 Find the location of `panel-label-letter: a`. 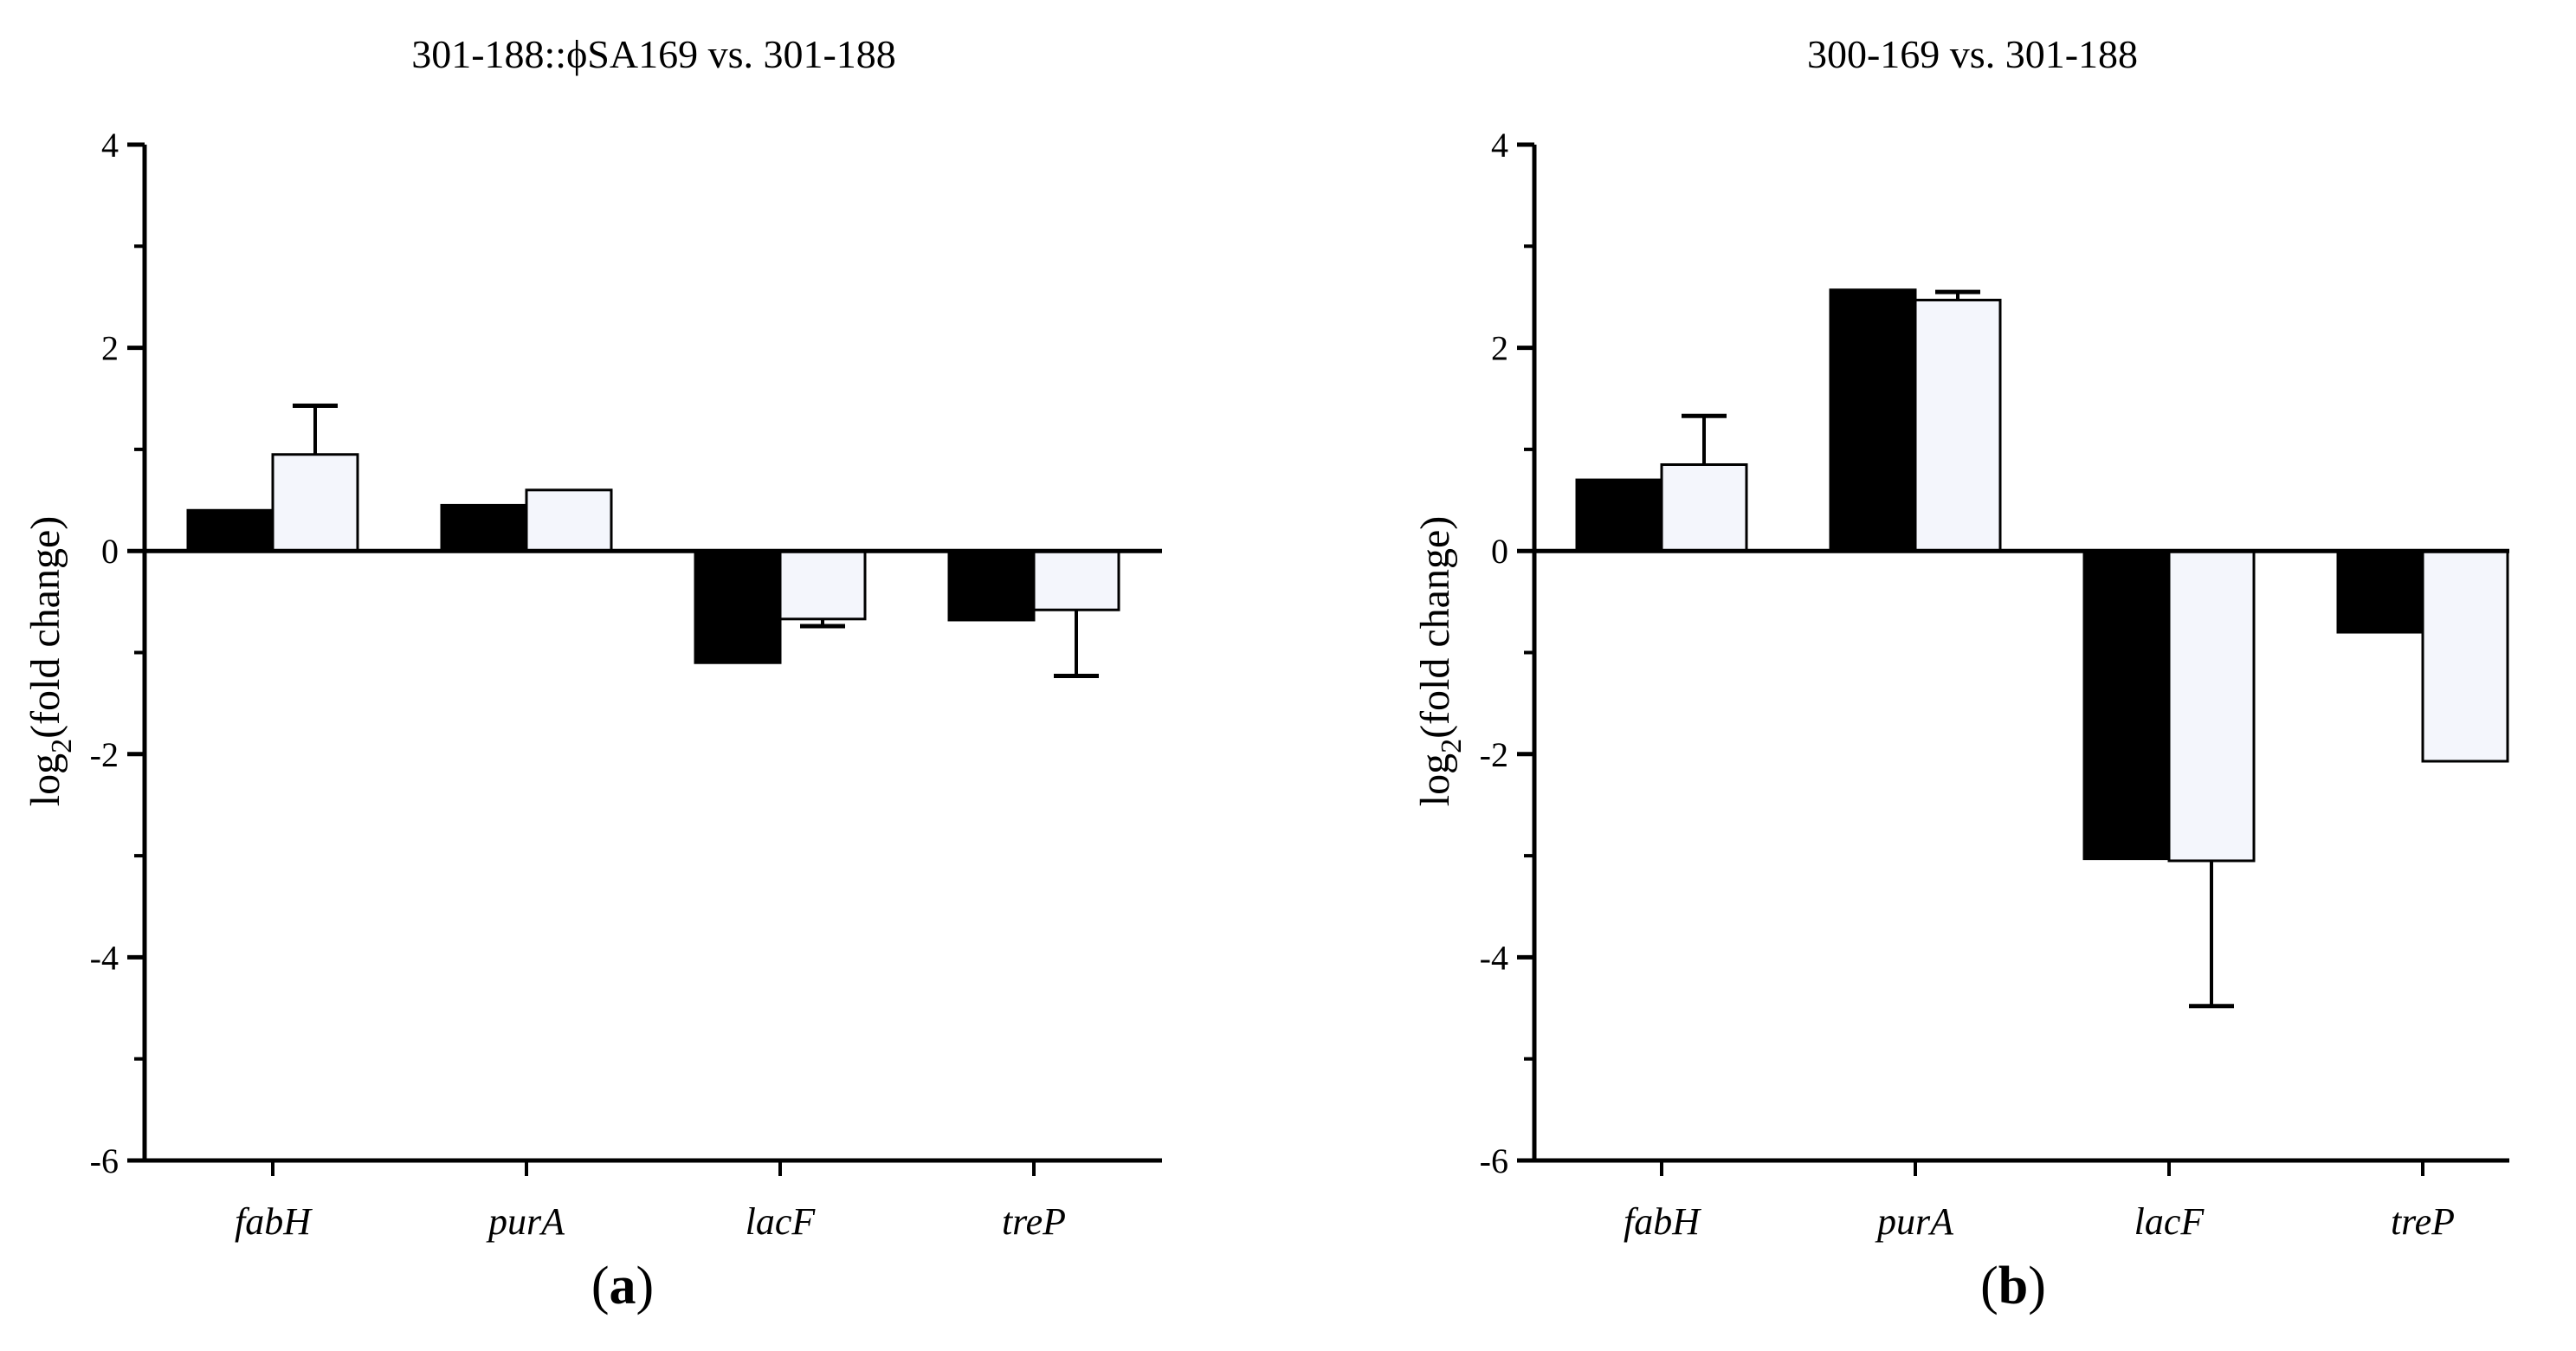

panel-label-letter: a is located at coordinates (623, 1286).